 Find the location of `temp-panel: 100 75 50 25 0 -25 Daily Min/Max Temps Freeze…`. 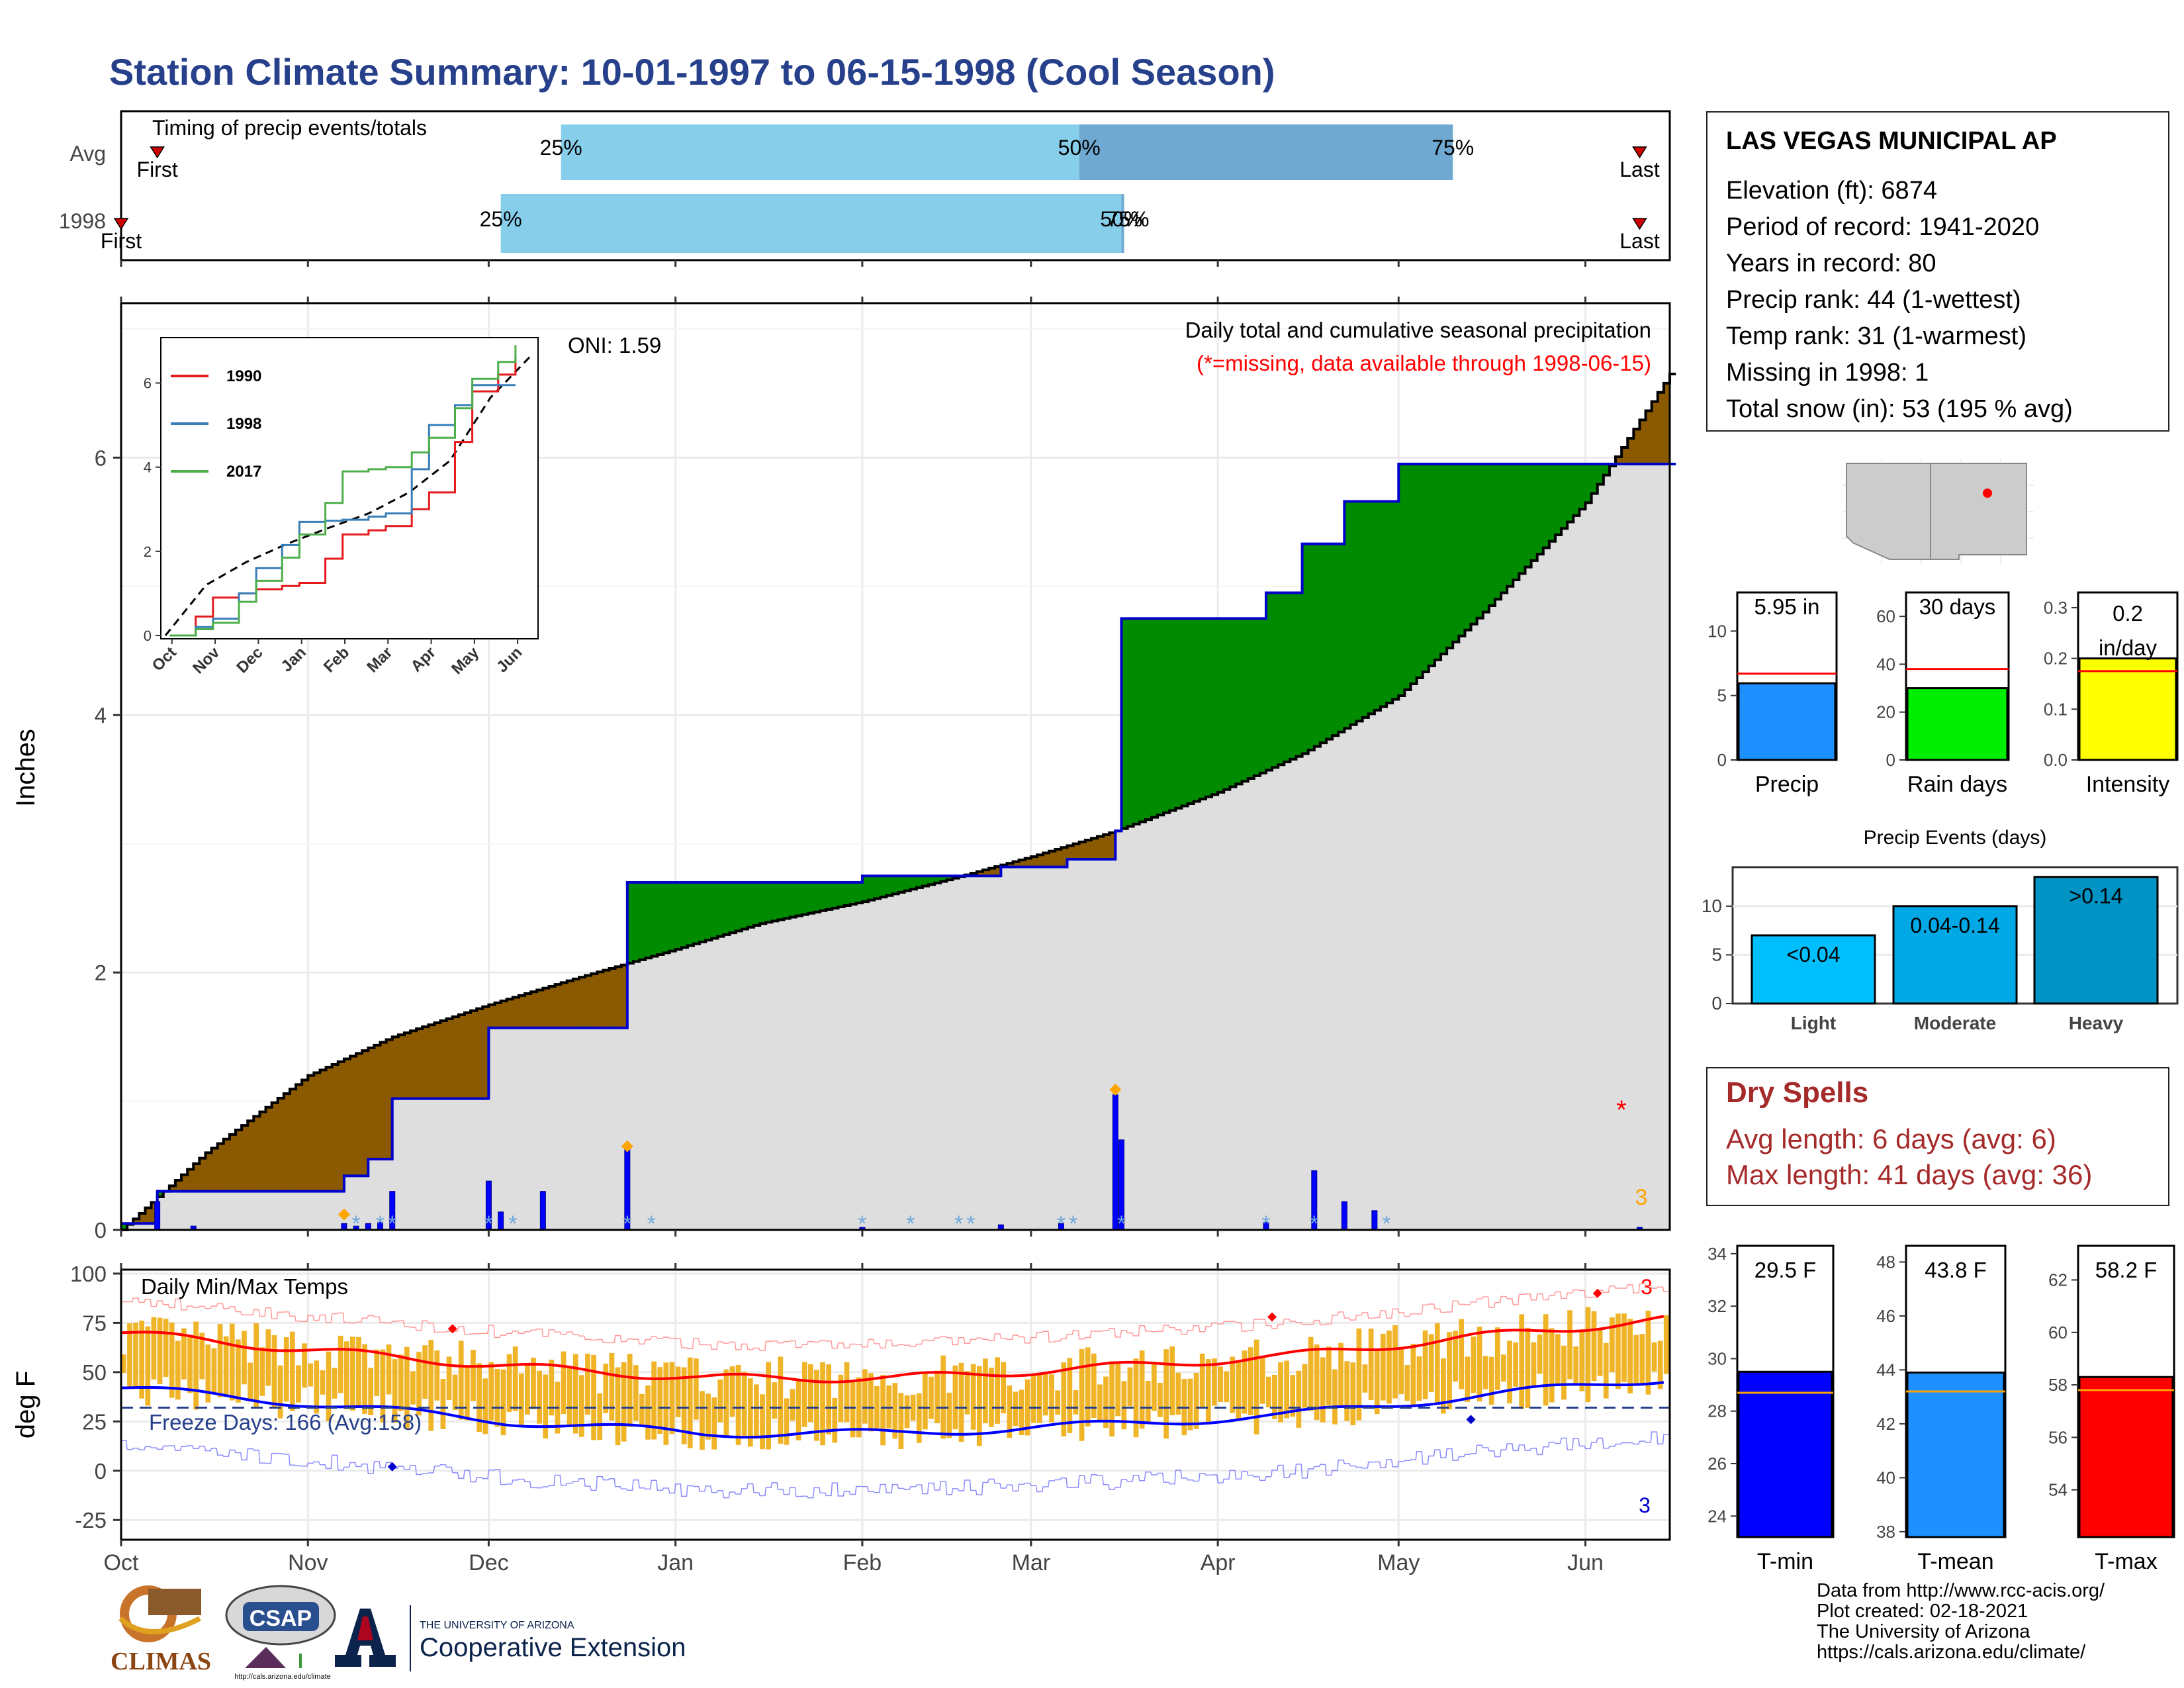

temp-panel: 100 75 50 25 0 -25 Daily Min/Max Temps Freeze… is located at coordinates (841, 1404).